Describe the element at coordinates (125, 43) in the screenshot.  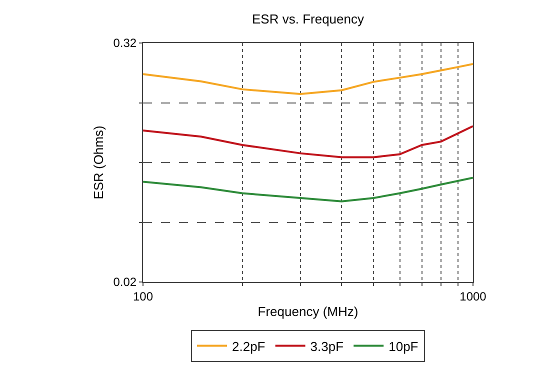
I see `y-tick-label: 0.32` at that location.